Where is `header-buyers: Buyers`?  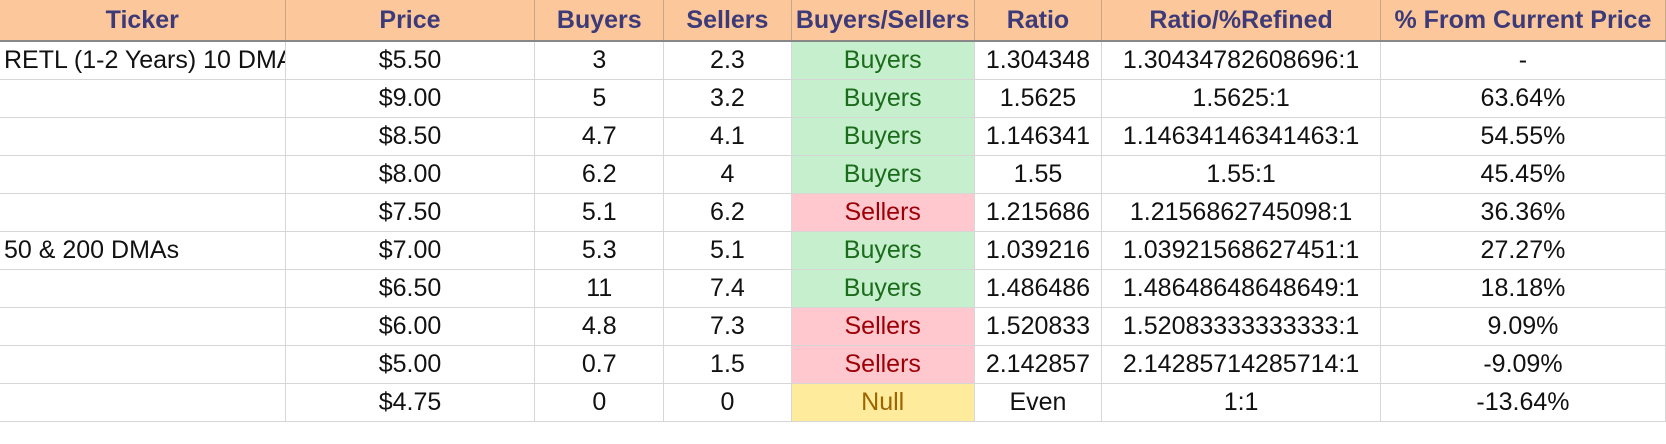
header-buyers: Buyers is located at coordinates (599, 21).